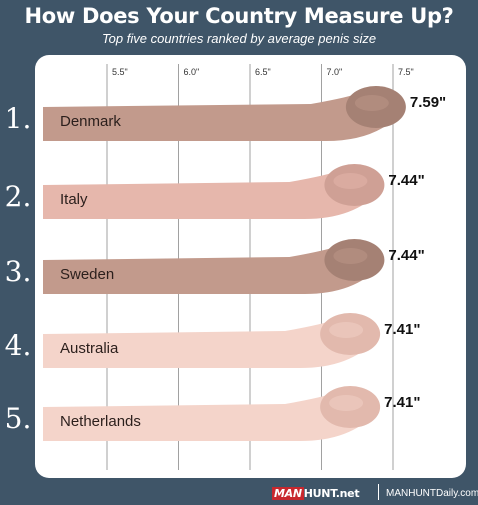  What do you see at coordinates (192, 72) in the screenshot?
I see `tick-label: 6.0"` at bounding box center [192, 72].